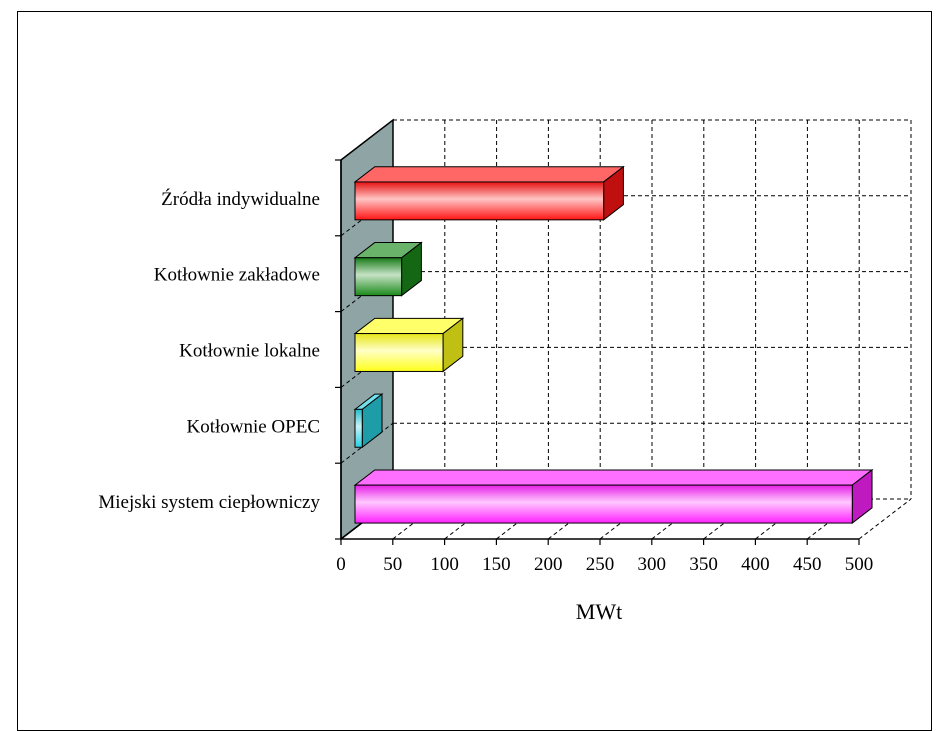 The image size is (936, 731). I want to click on category-label: Kotłownie zakładowe, so click(237, 275).